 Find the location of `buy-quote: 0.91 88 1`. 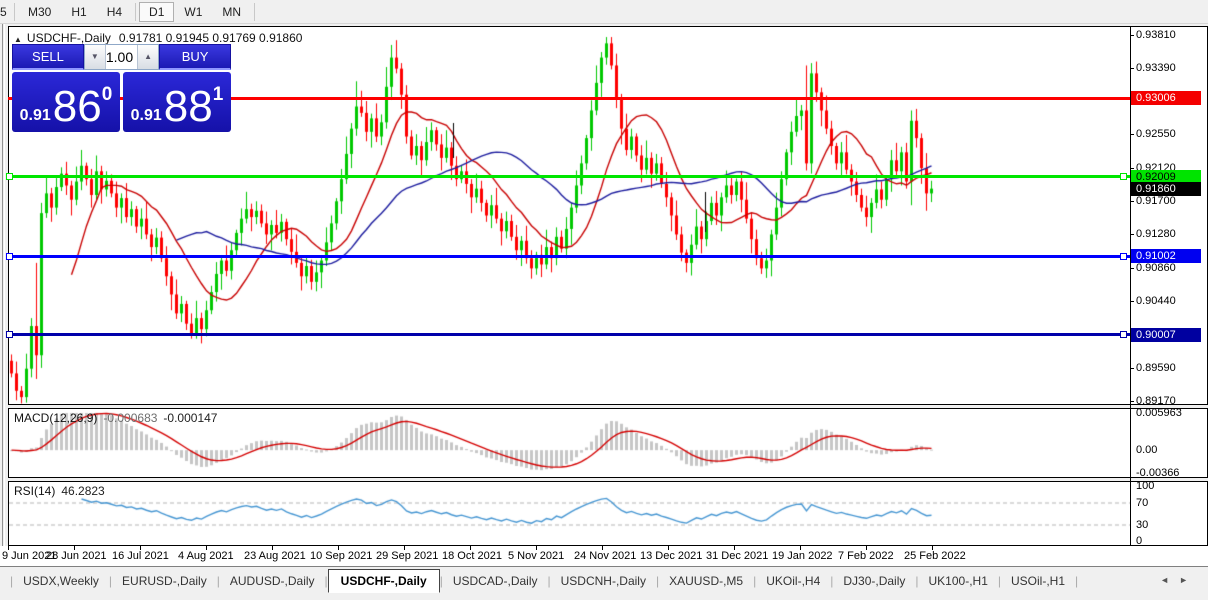

buy-quote: 0.91 88 1 is located at coordinates (177, 102).